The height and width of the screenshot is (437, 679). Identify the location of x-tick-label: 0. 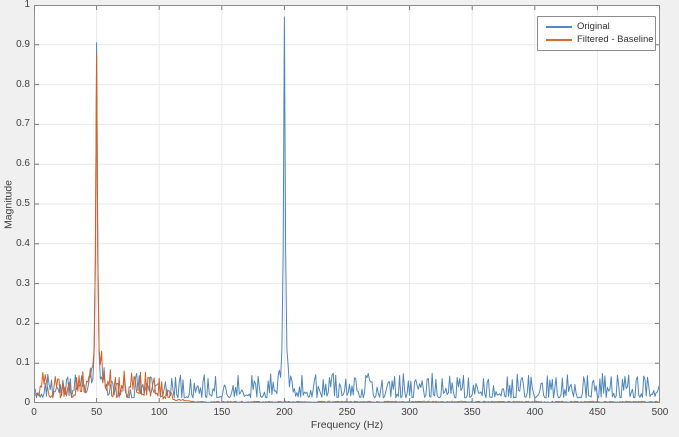
(34, 412).